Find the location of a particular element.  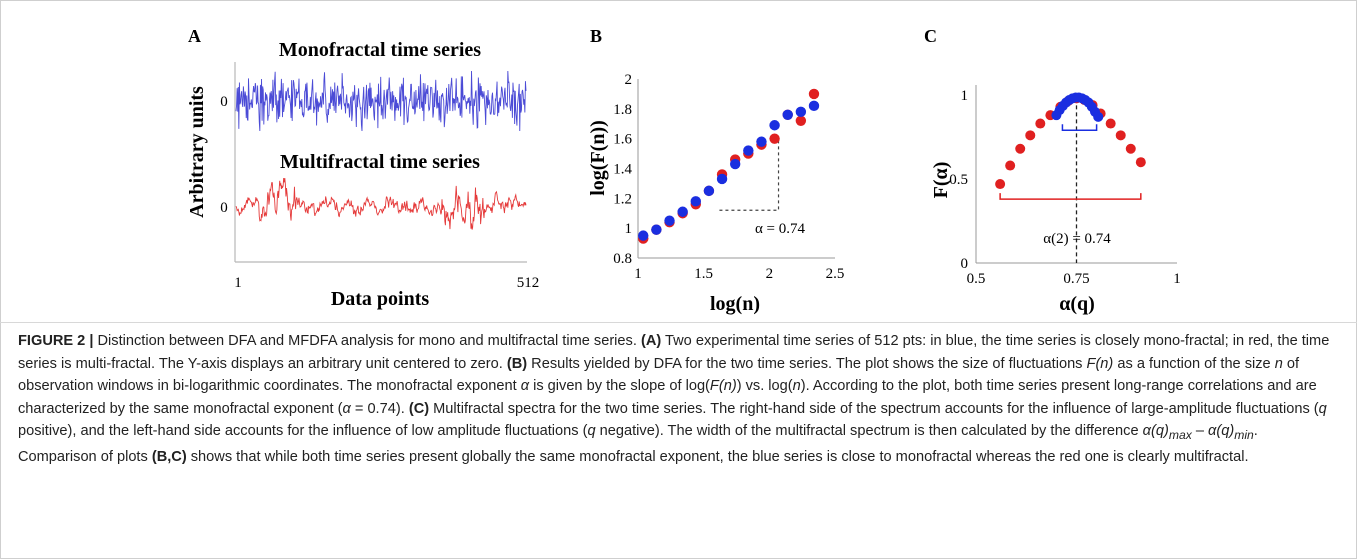

panel-c-y-tick-label: 0 is located at coordinates (965, 264).